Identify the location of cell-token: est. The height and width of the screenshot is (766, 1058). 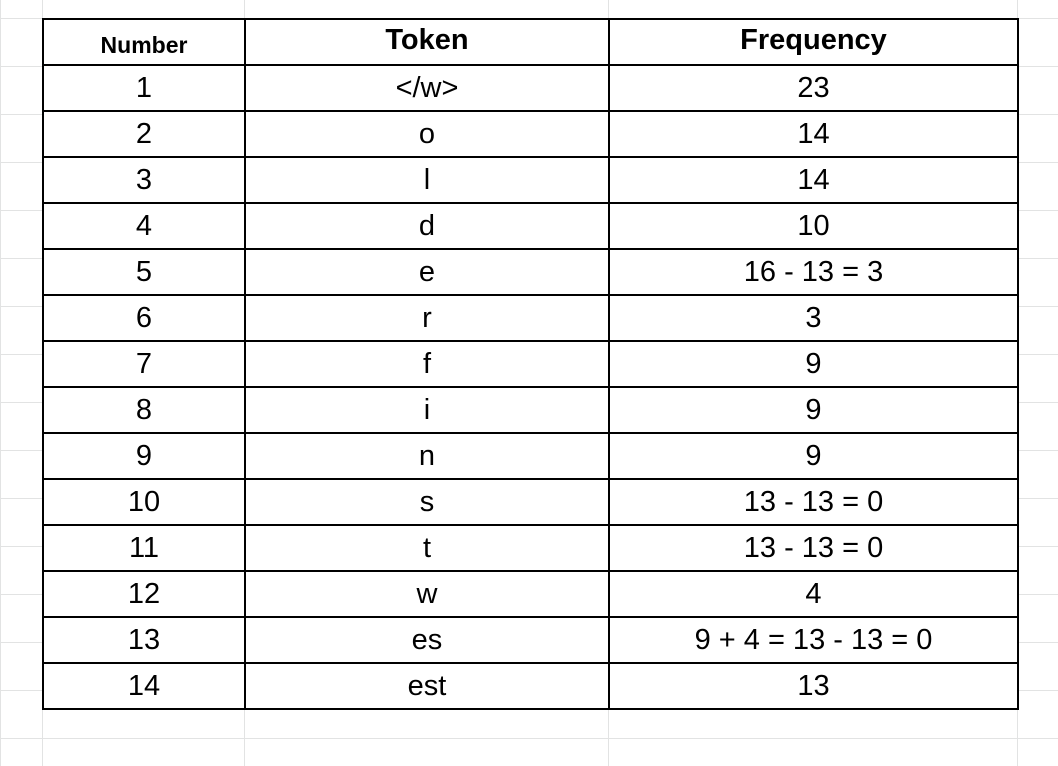
(427, 686).